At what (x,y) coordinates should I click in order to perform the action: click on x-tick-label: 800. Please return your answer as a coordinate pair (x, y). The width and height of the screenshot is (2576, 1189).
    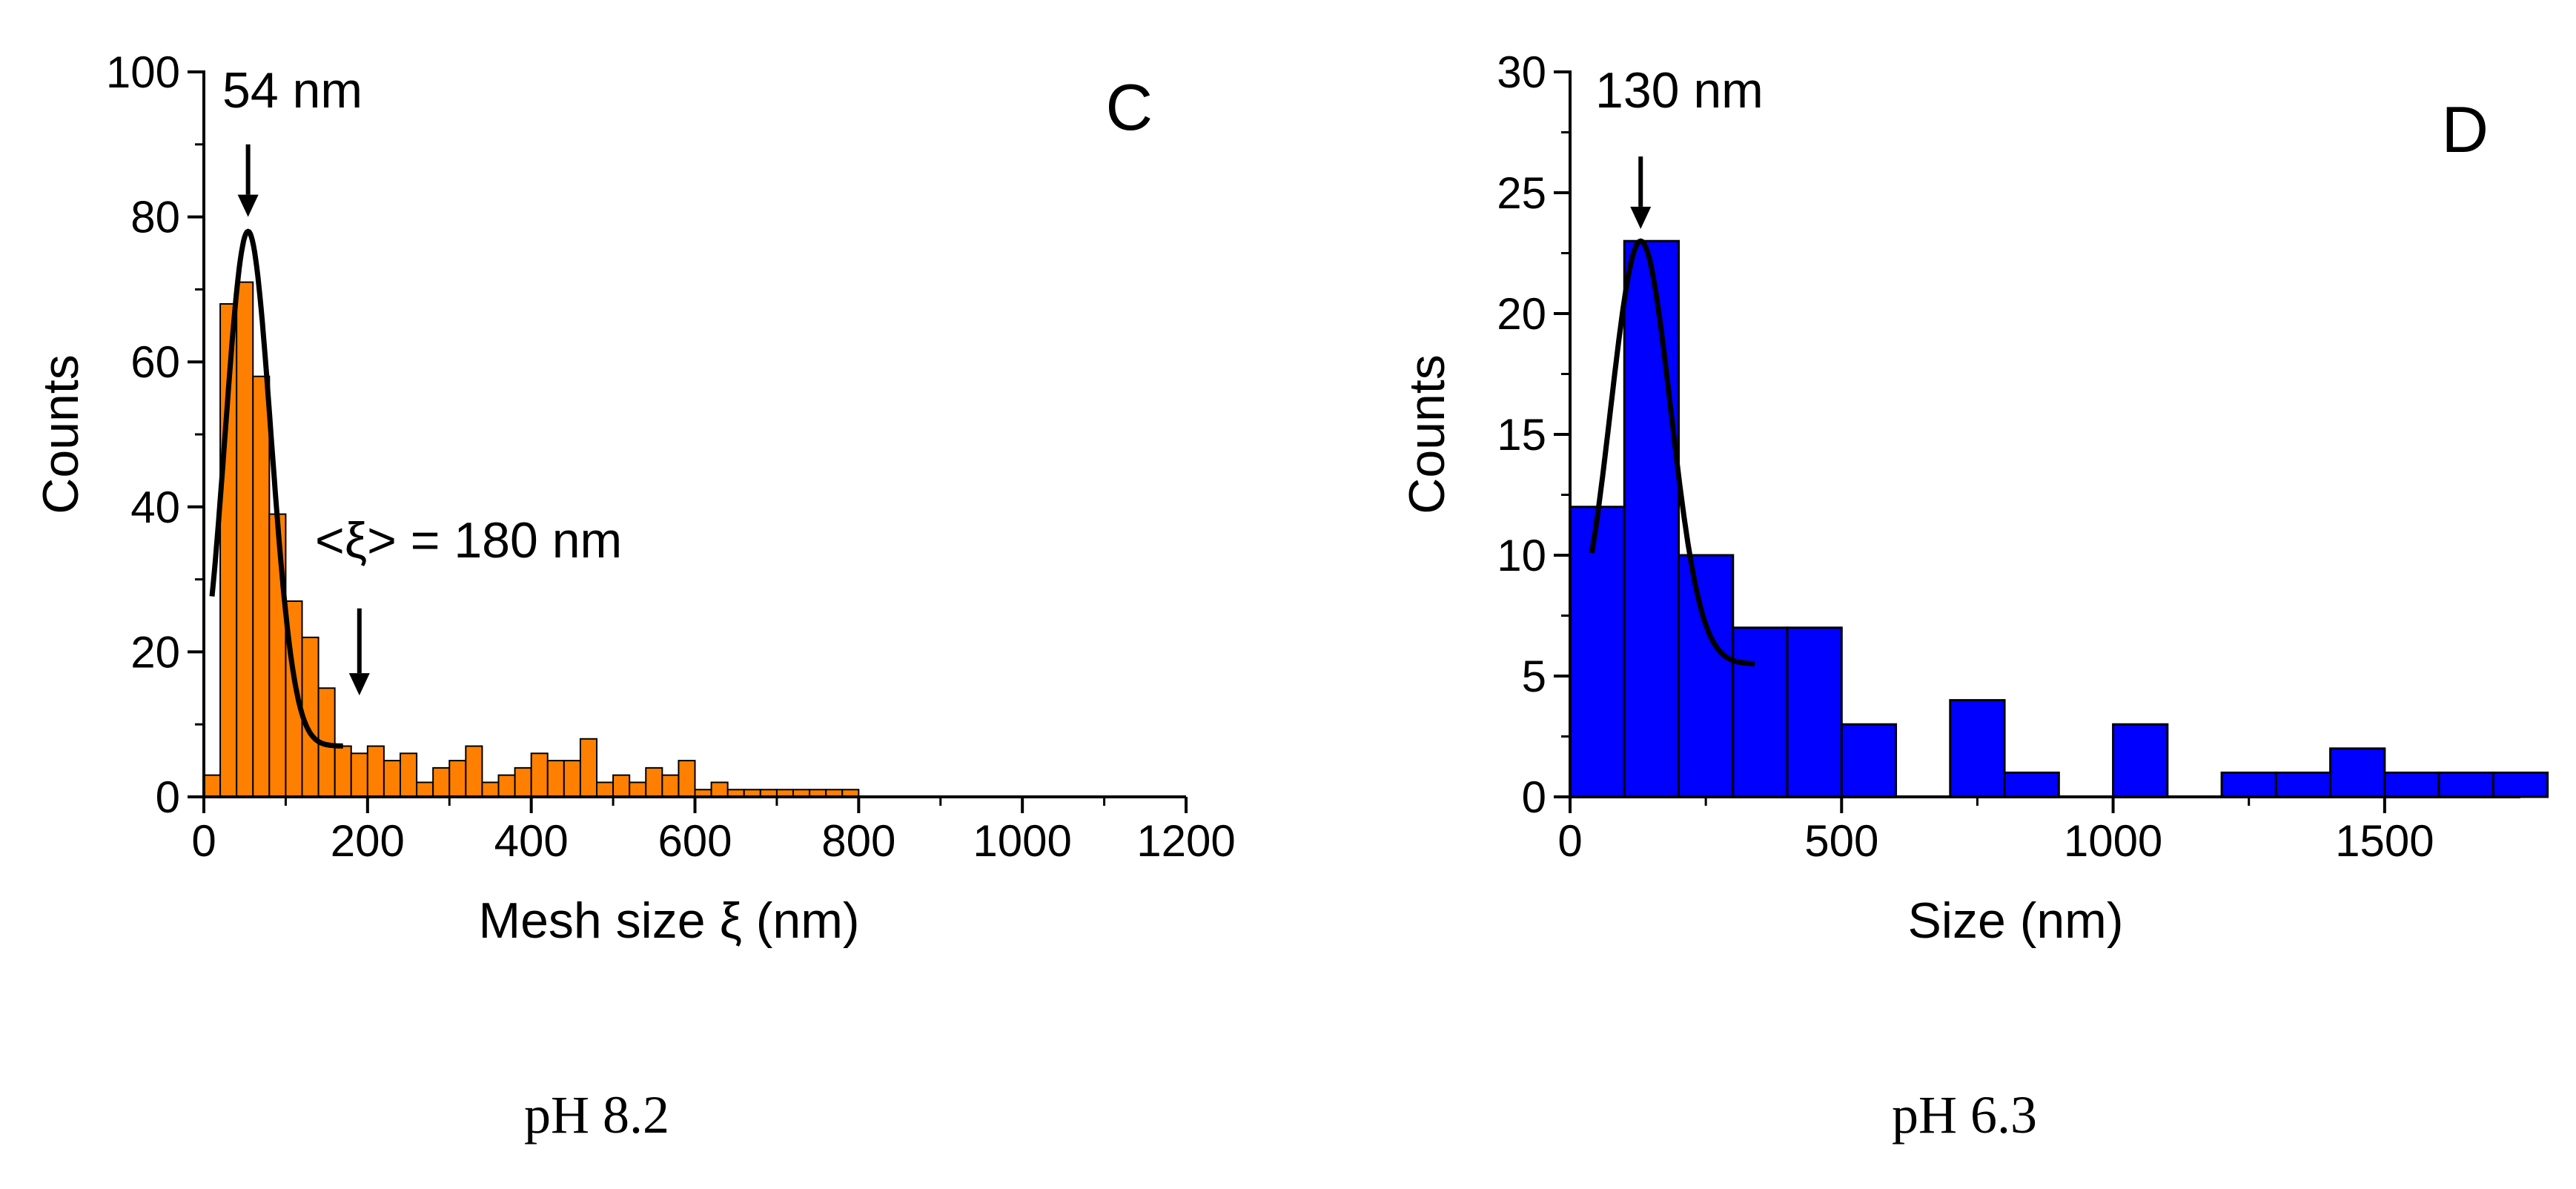
    Looking at the image, I should click on (858, 841).